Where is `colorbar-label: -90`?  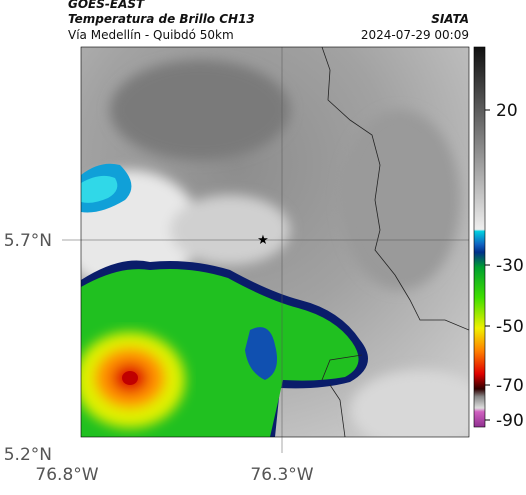 colorbar-label: -90 is located at coordinates (510, 421).